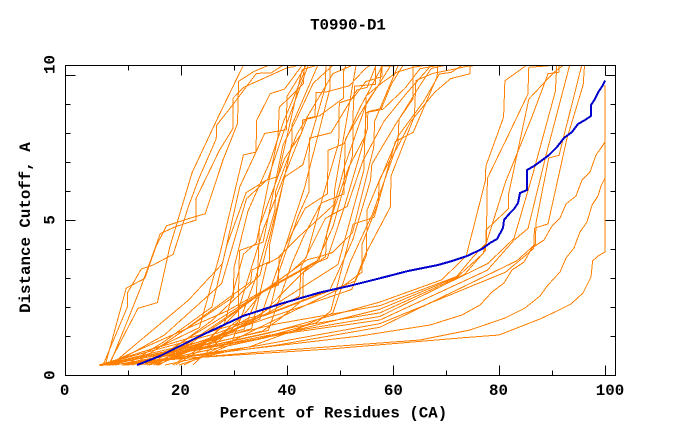 The width and height of the screenshot is (680, 440). Describe the element at coordinates (51, 64) in the screenshot. I see `svg-text: 10` at that location.